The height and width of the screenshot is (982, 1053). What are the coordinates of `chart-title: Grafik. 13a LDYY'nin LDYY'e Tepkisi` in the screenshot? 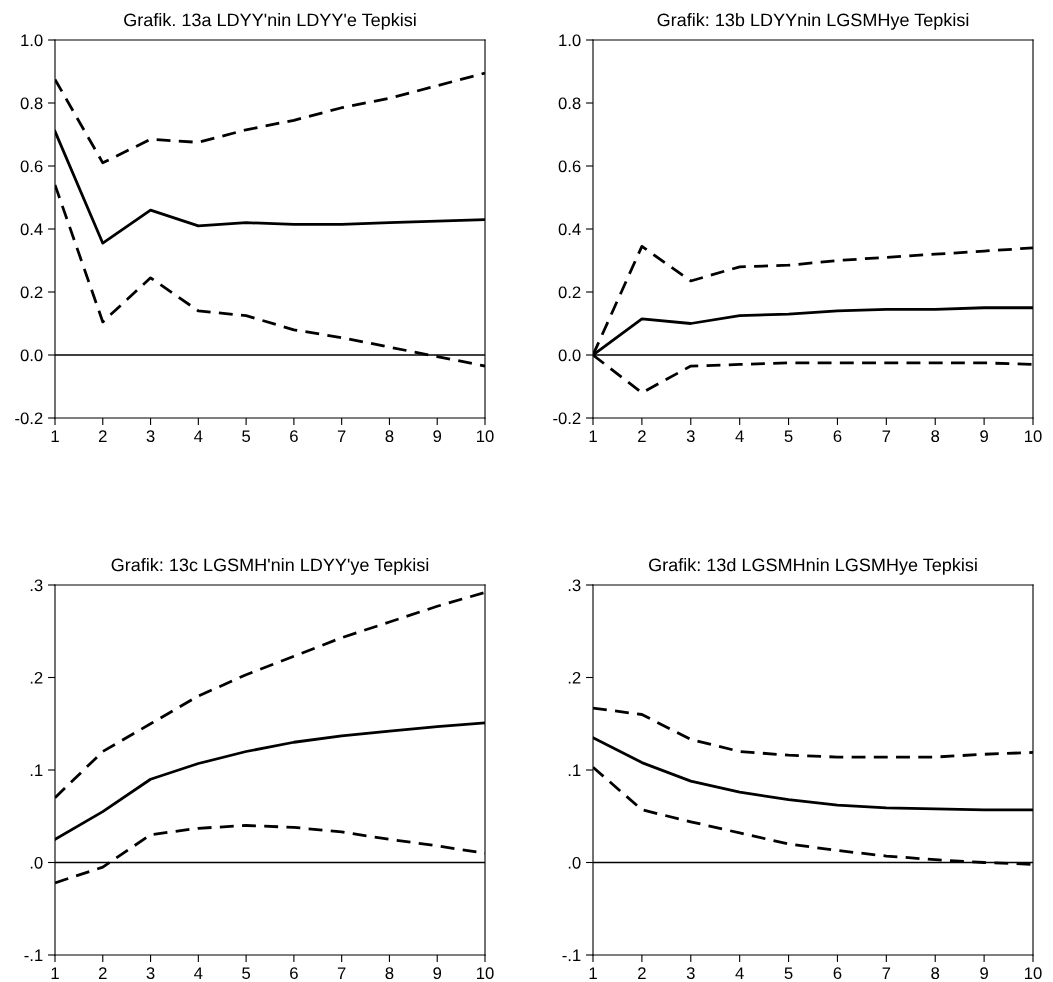 It's located at (270, 21).